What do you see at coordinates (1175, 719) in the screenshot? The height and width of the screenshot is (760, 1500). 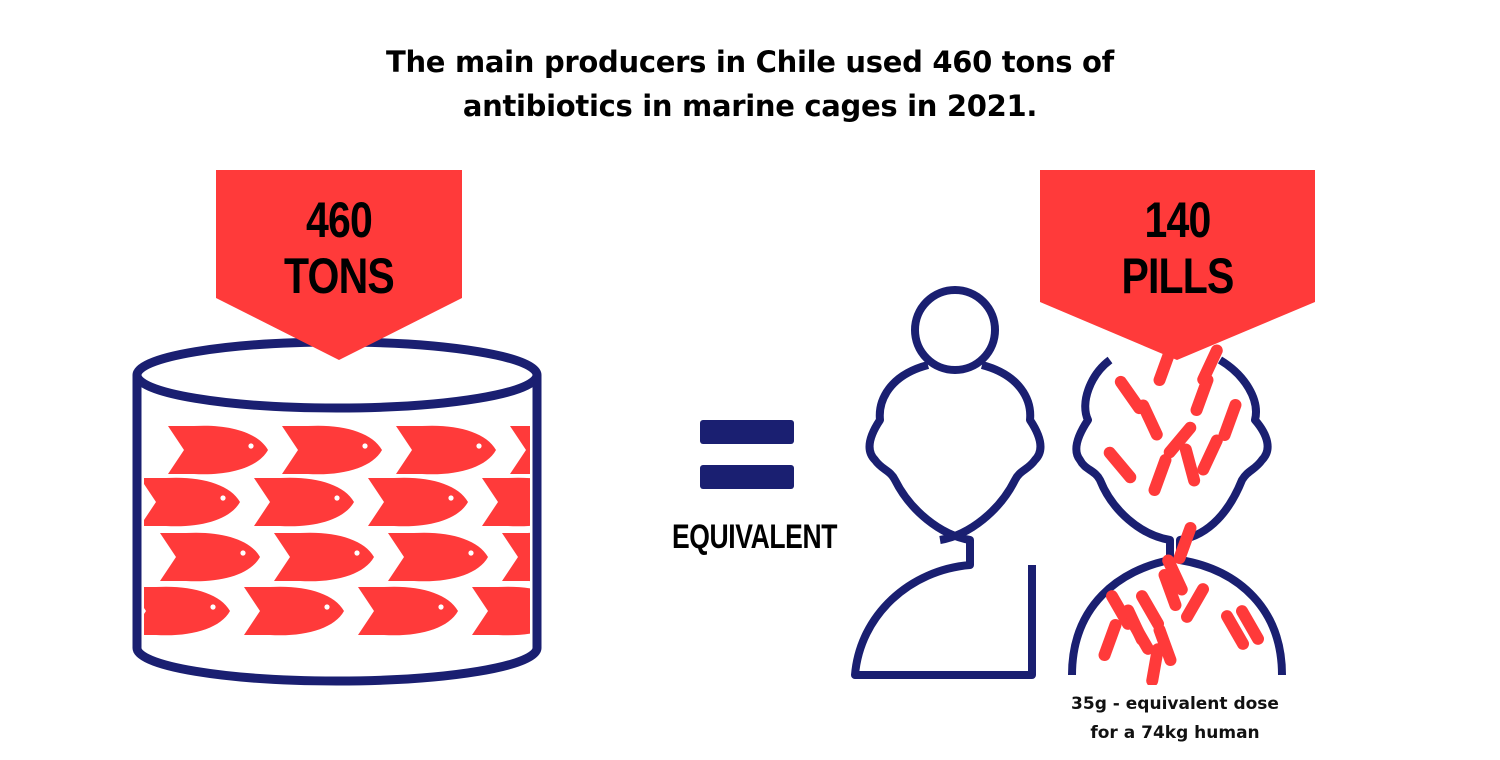 I see `dose-caption: 35g - equivalent dose for a 74kg human` at bounding box center [1175, 719].